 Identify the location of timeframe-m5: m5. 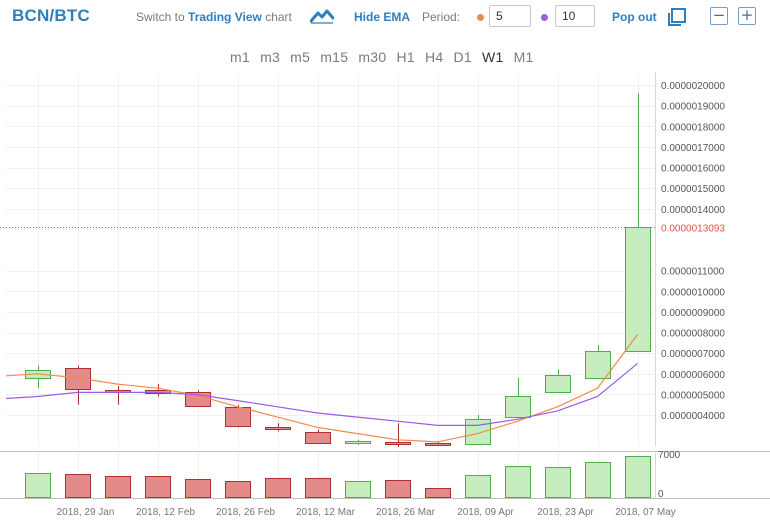
(300, 57).